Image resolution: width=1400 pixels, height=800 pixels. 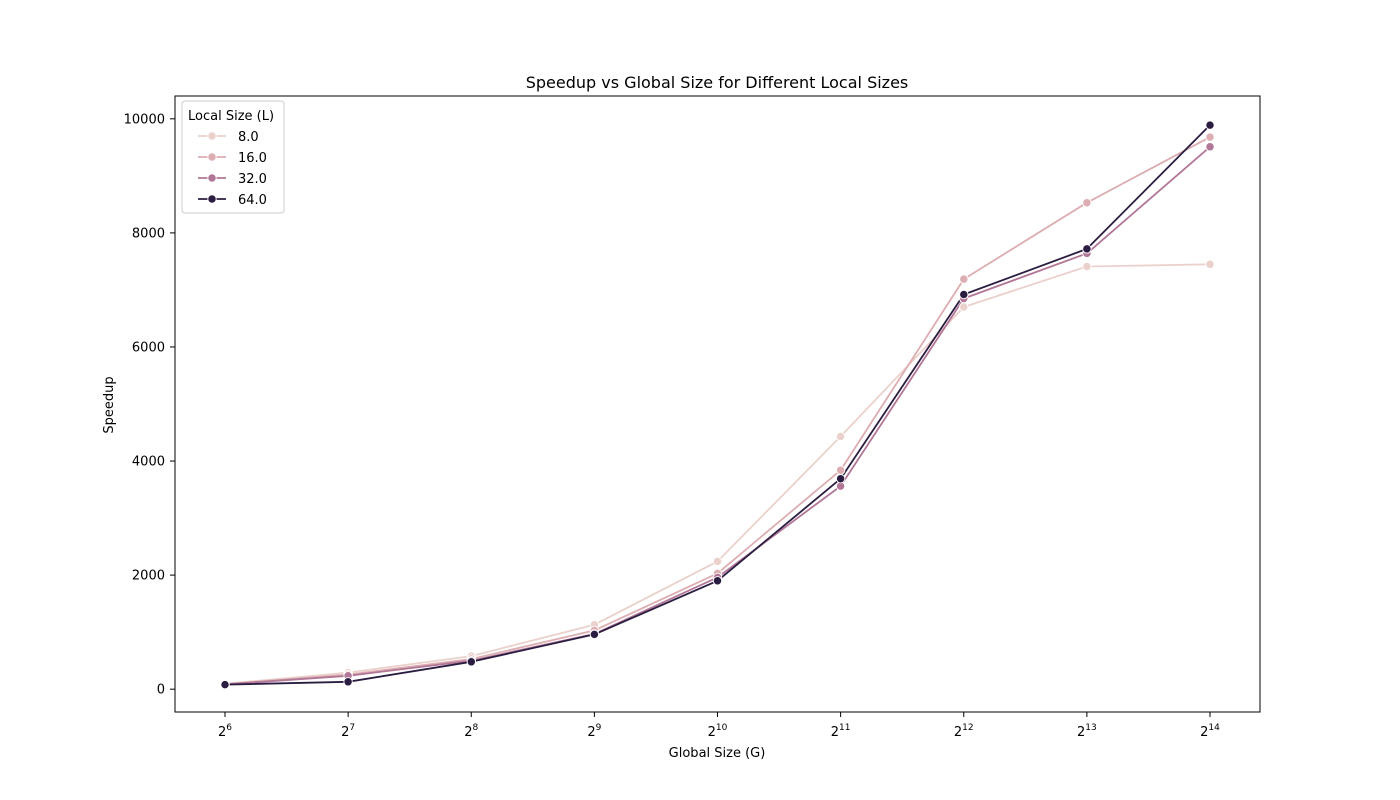 What do you see at coordinates (964, 731) in the screenshot?
I see `x-tick-label: 212` at bounding box center [964, 731].